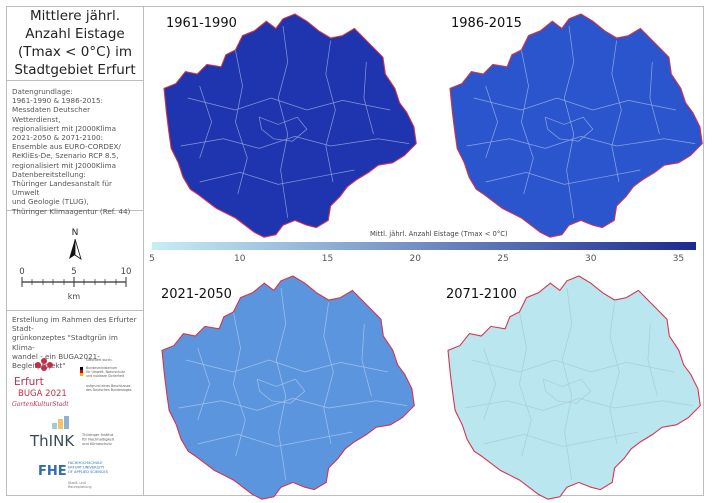 The width and height of the screenshot is (712, 503). What do you see at coordinates (88, 472) in the screenshot?
I see `fhe-sub-3: OF APPLIED SCIENCES` at bounding box center [88, 472].